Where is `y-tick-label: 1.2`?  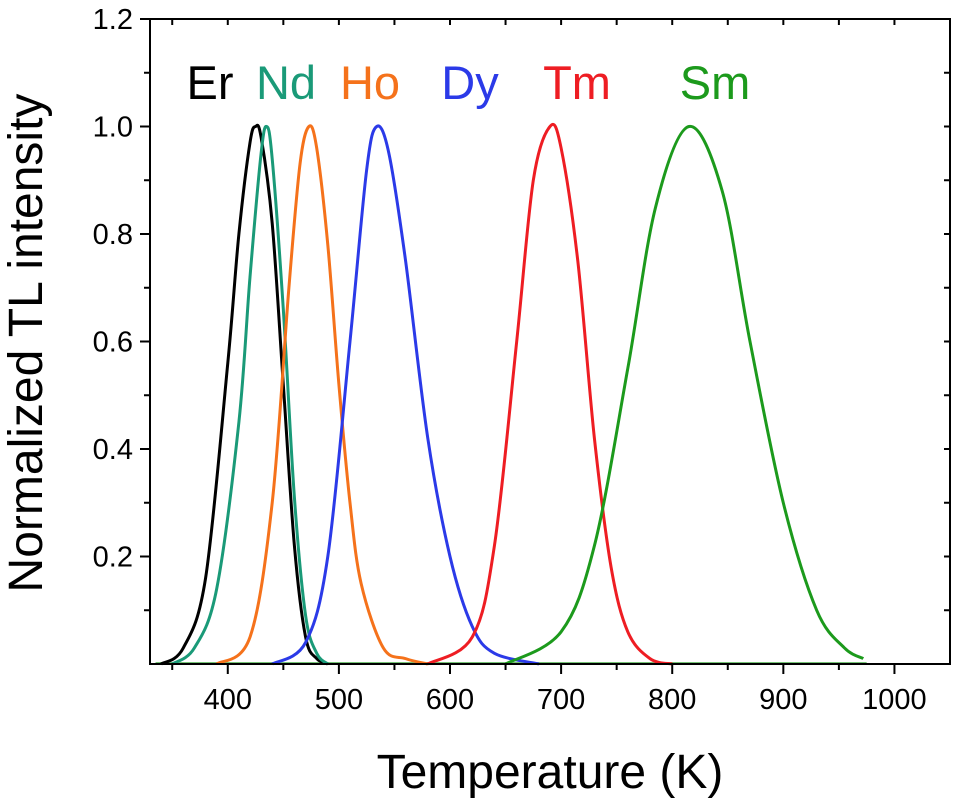 y-tick-label: 1.2 is located at coordinates (113, 20).